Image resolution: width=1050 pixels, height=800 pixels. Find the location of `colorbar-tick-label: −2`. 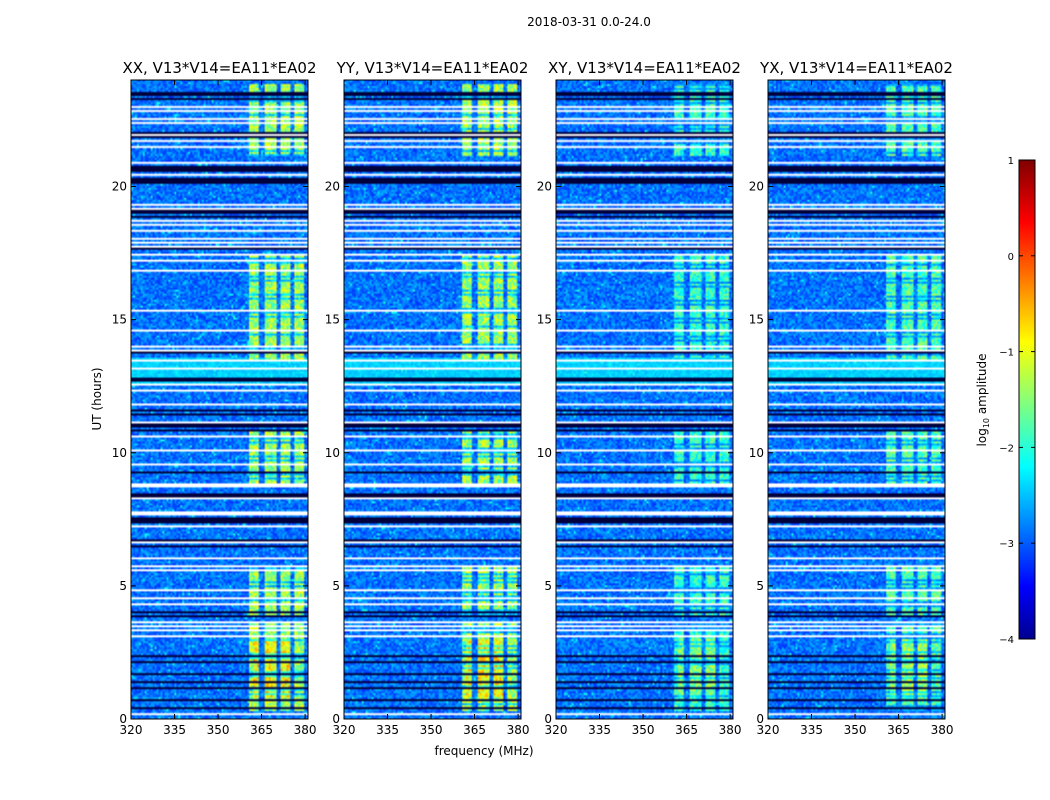

colorbar-tick-label: −2 is located at coordinates (1006, 448).